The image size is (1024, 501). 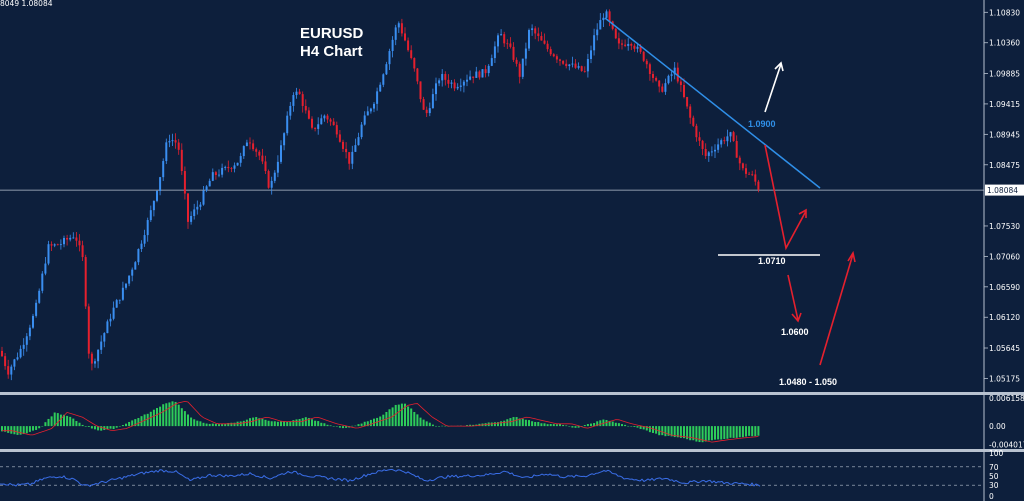 I want to click on rsi-line, so click(x=380, y=478).